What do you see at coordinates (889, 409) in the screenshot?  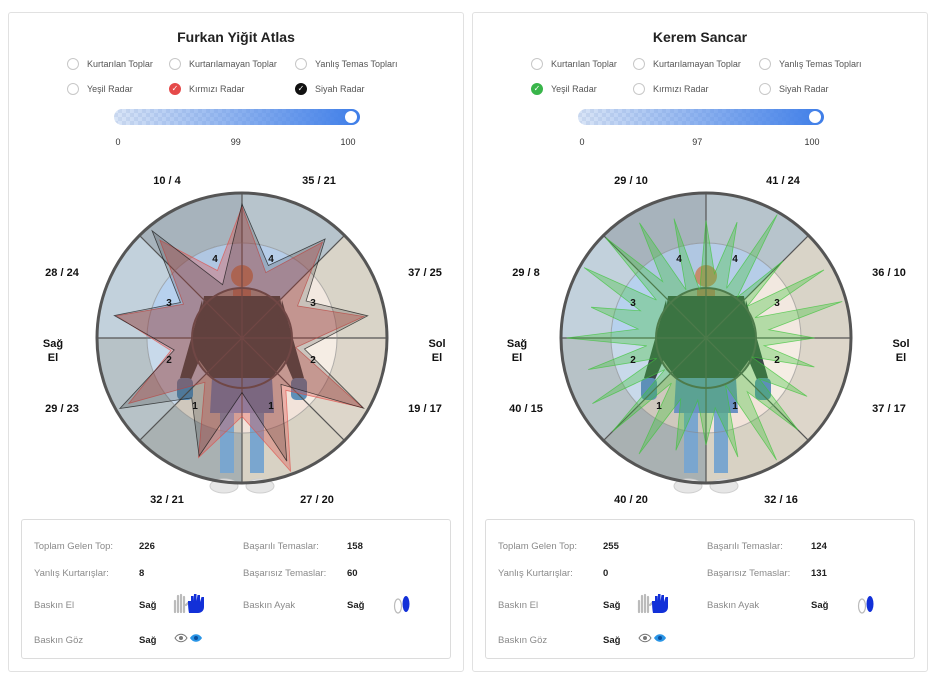 I see `zone-value-4: 37 / 17` at bounding box center [889, 409].